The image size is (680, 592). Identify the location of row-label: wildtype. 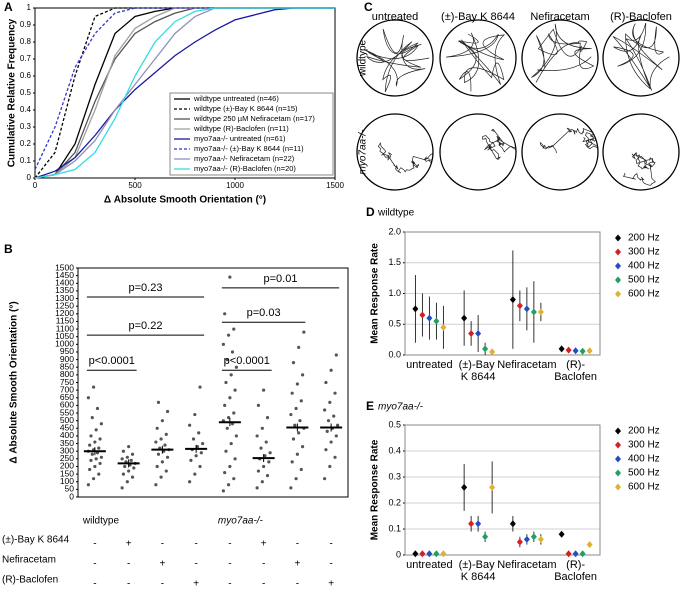
(363, 59).